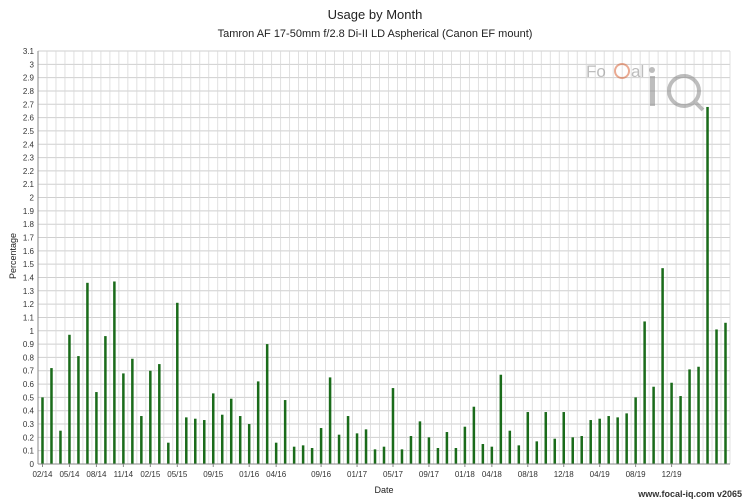 This screenshot has height=500, width=750. Describe the element at coordinates (321, 474) in the screenshot. I see `x-tick-label: 09/16` at that location.